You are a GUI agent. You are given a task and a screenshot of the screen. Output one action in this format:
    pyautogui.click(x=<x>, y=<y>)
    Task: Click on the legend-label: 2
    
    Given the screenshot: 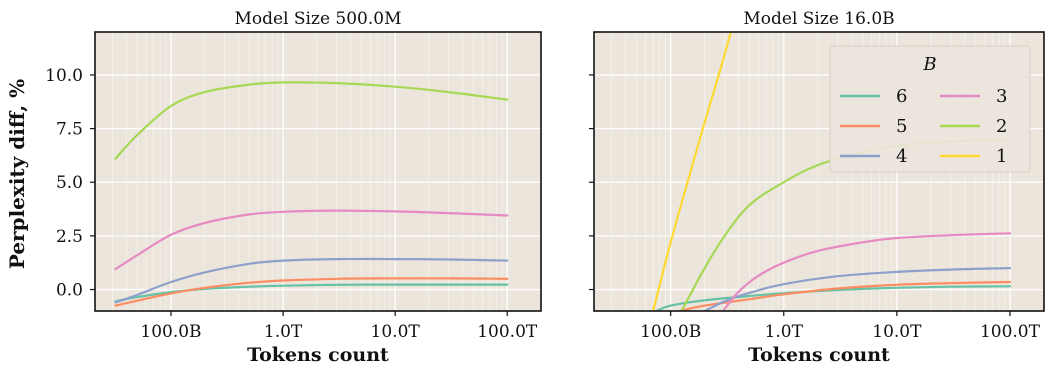 What is the action you would take?
    pyautogui.click(x=1001, y=126)
    